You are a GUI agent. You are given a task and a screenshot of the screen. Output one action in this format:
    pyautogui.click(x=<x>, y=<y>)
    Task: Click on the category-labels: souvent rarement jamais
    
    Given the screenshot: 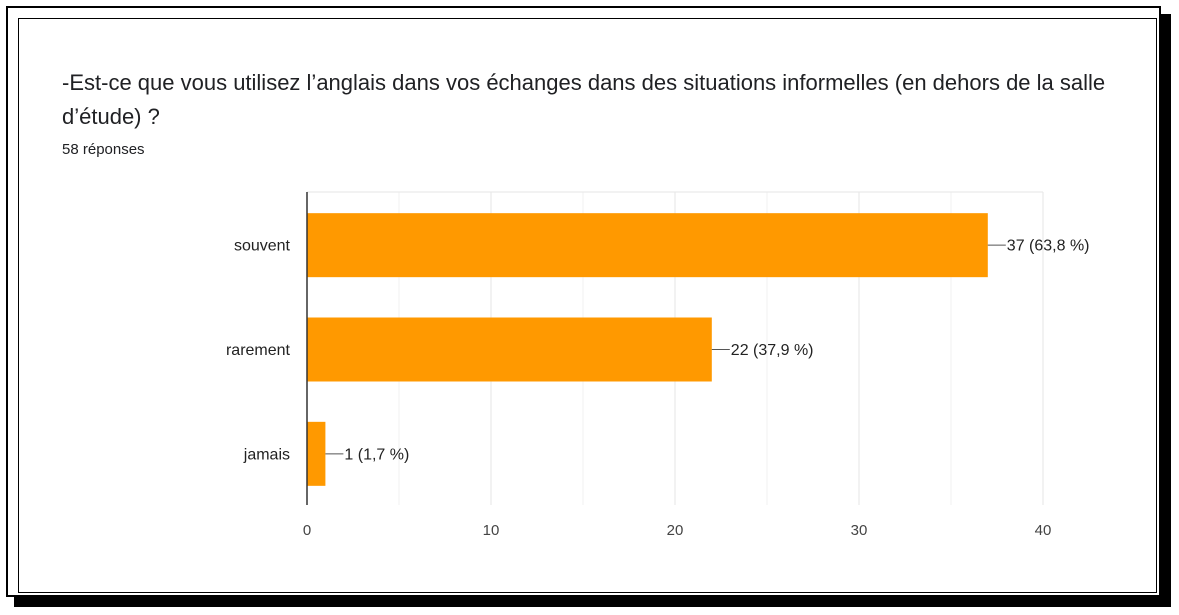 What is the action you would take?
    pyautogui.click(x=258, y=351)
    